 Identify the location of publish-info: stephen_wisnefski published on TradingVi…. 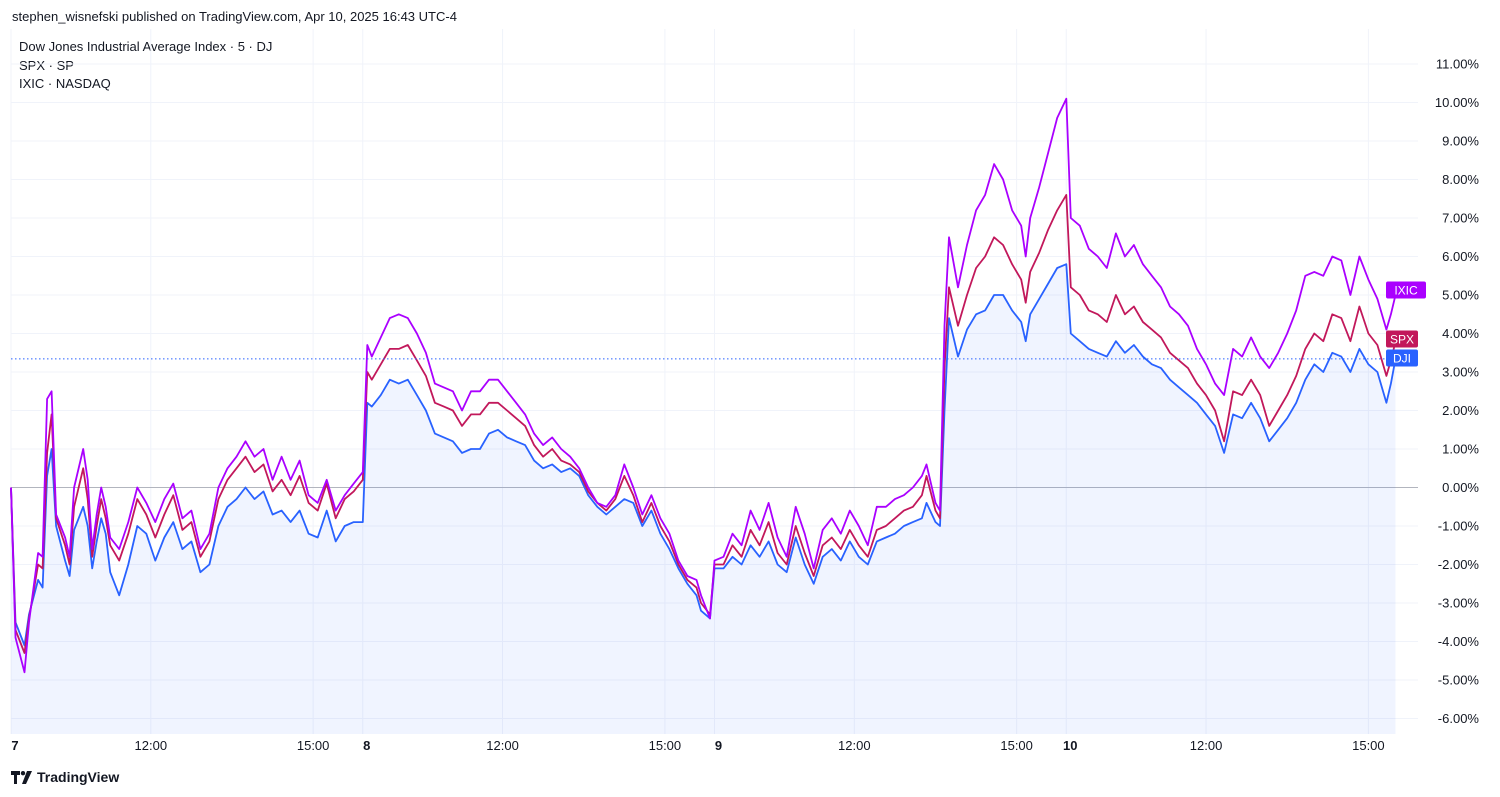
(234, 16).